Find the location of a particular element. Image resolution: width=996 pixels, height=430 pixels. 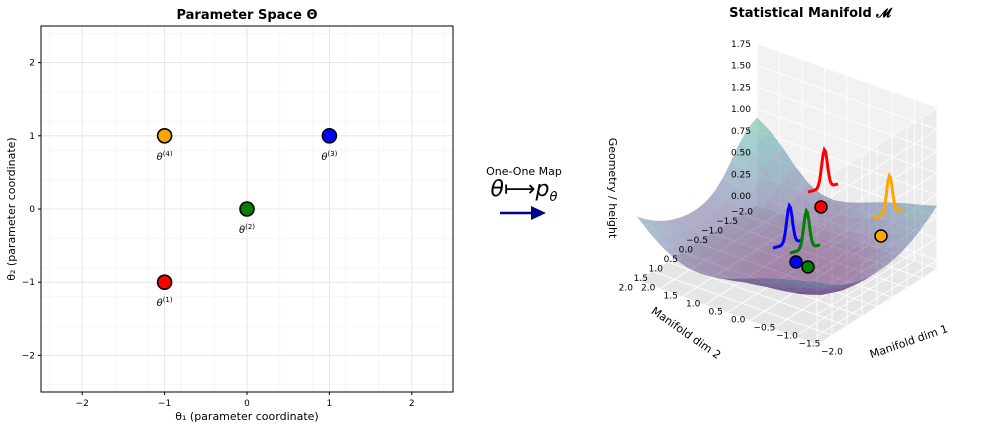

parameter-space-title: Parameter Space Θ is located at coordinates (246, 15).